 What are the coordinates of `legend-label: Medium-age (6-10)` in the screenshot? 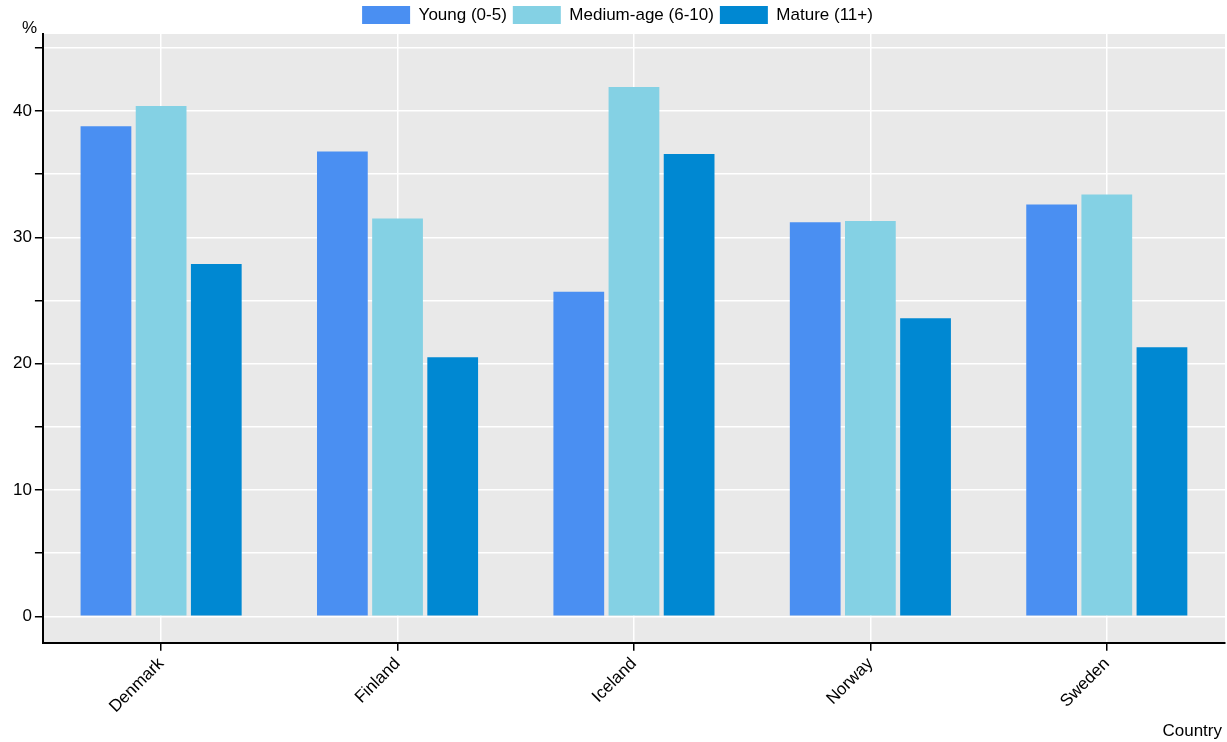 It's located at (641, 14).